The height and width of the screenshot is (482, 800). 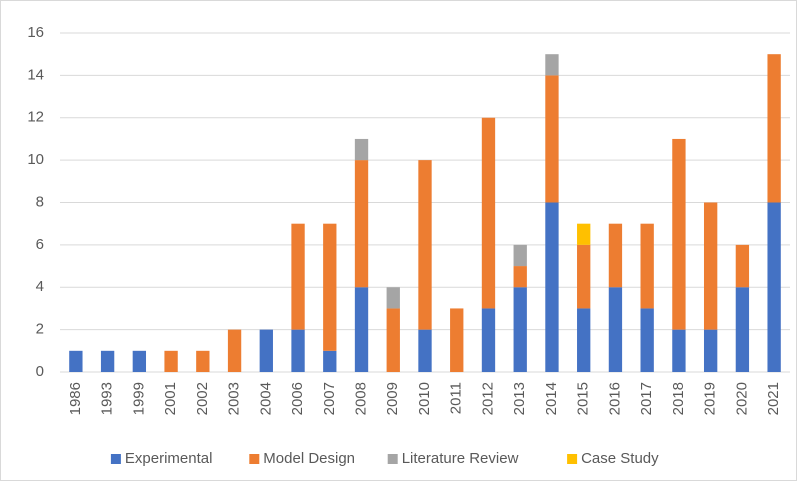 I want to click on x-tick-label: 2016, so click(x=614, y=398).